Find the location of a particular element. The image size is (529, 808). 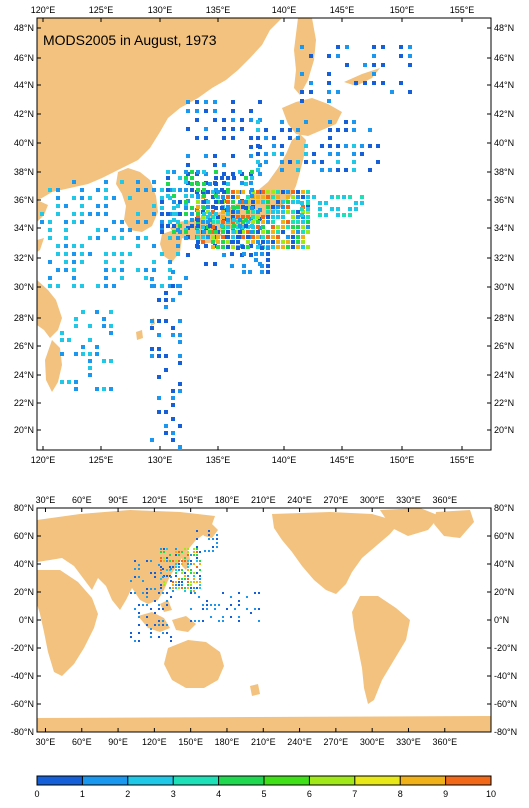

lon-label-bottom: 30°E is located at coordinates (46, 742).